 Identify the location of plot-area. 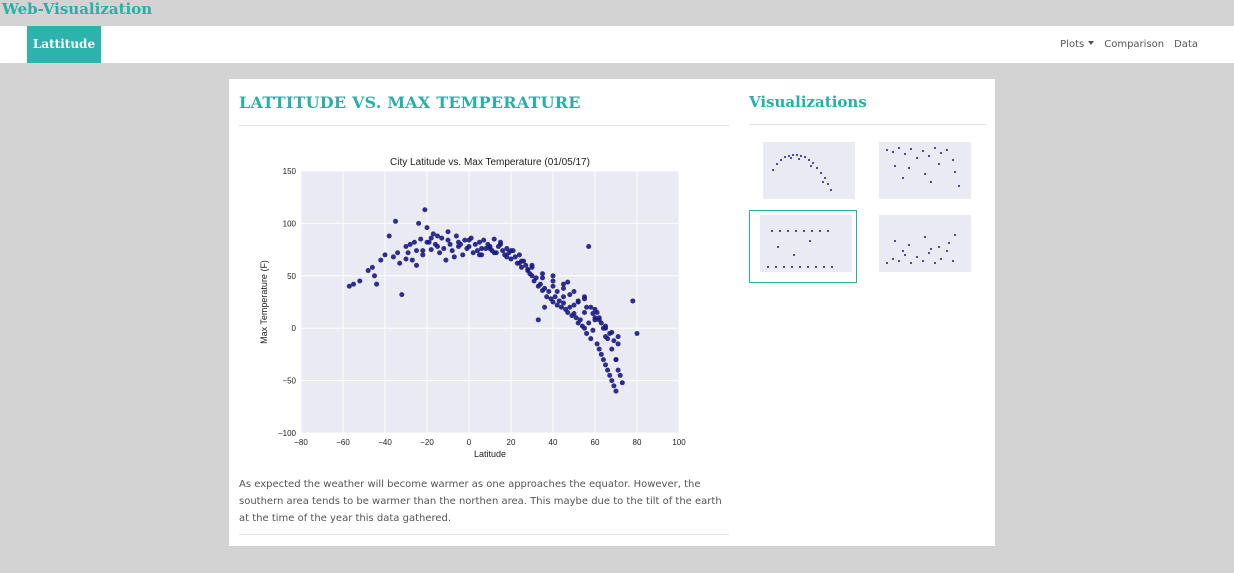
(490, 302).